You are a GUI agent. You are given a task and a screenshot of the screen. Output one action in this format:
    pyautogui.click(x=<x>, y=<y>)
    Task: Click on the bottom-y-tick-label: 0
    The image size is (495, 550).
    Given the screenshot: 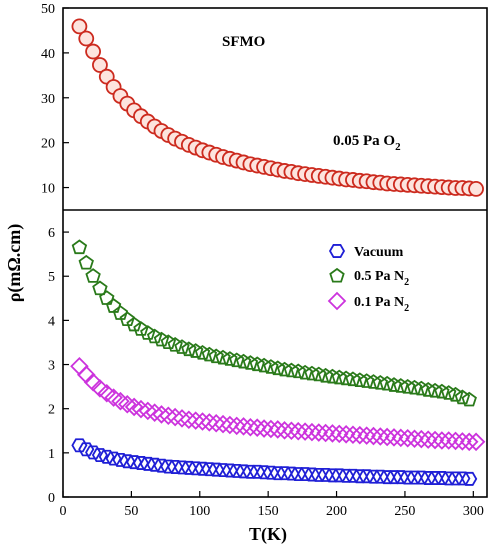 What is the action you would take?
    pyautogui.click(x=51, y=498)
    